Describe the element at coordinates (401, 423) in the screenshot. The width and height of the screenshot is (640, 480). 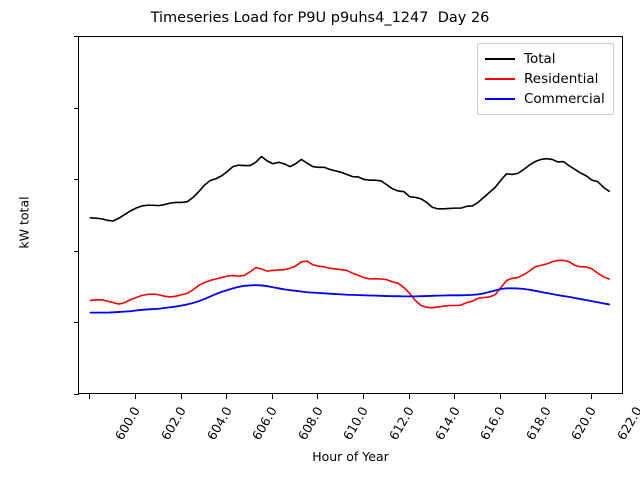
I see `x-axis-tick-label: 612.0` at that location.